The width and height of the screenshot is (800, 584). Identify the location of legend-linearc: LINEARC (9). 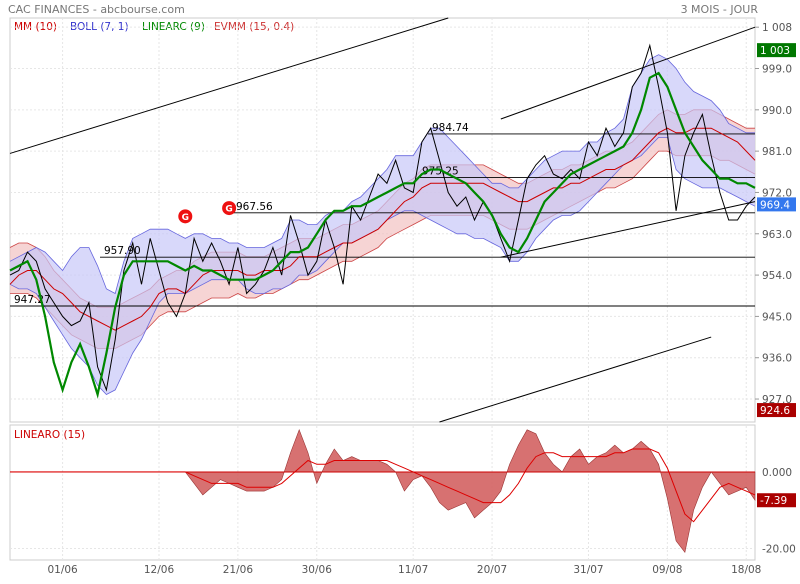
(173, 27).